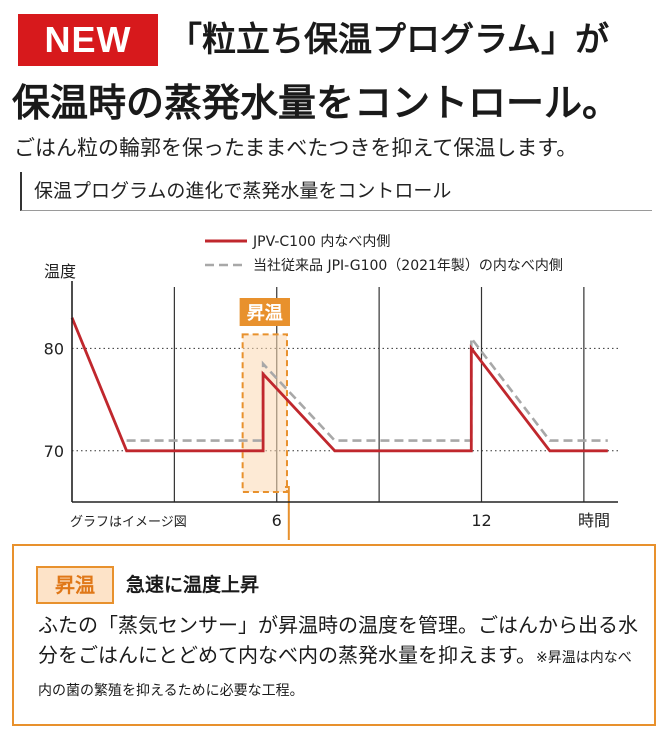  Describe the element at coordinates (388, 40) in the screenshot. I see `headline-line-1: 「粒立ち保温プログラム」が` at that location.